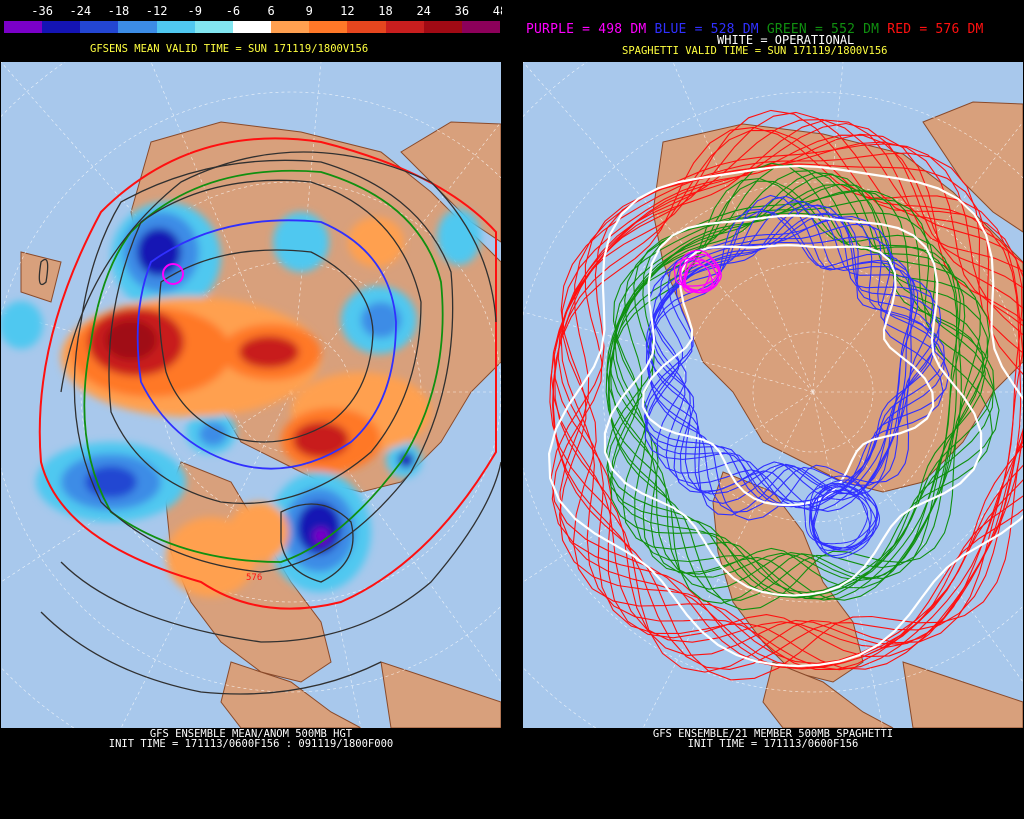 Image resolution: width=1024 pixels, height=819 pixels. Describe the element at coordinates (462, 11) in the screenshot. I see `colorbar-tick-label: 36` at that location.